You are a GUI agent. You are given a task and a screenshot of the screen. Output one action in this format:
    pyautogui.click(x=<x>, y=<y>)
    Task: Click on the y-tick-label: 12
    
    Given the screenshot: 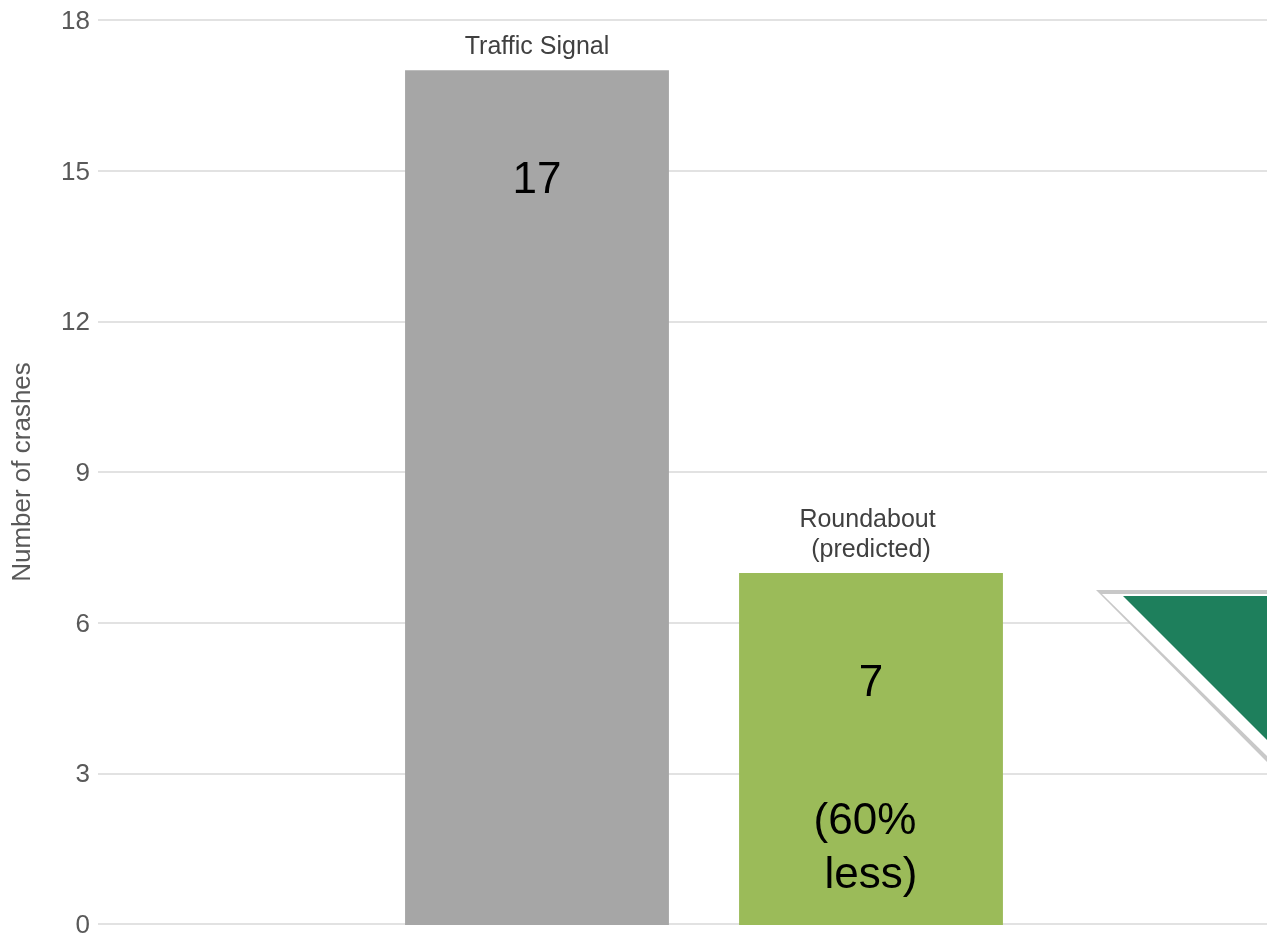 What is the action you would take?
    pyautogui.click(x=75, y=321)
    